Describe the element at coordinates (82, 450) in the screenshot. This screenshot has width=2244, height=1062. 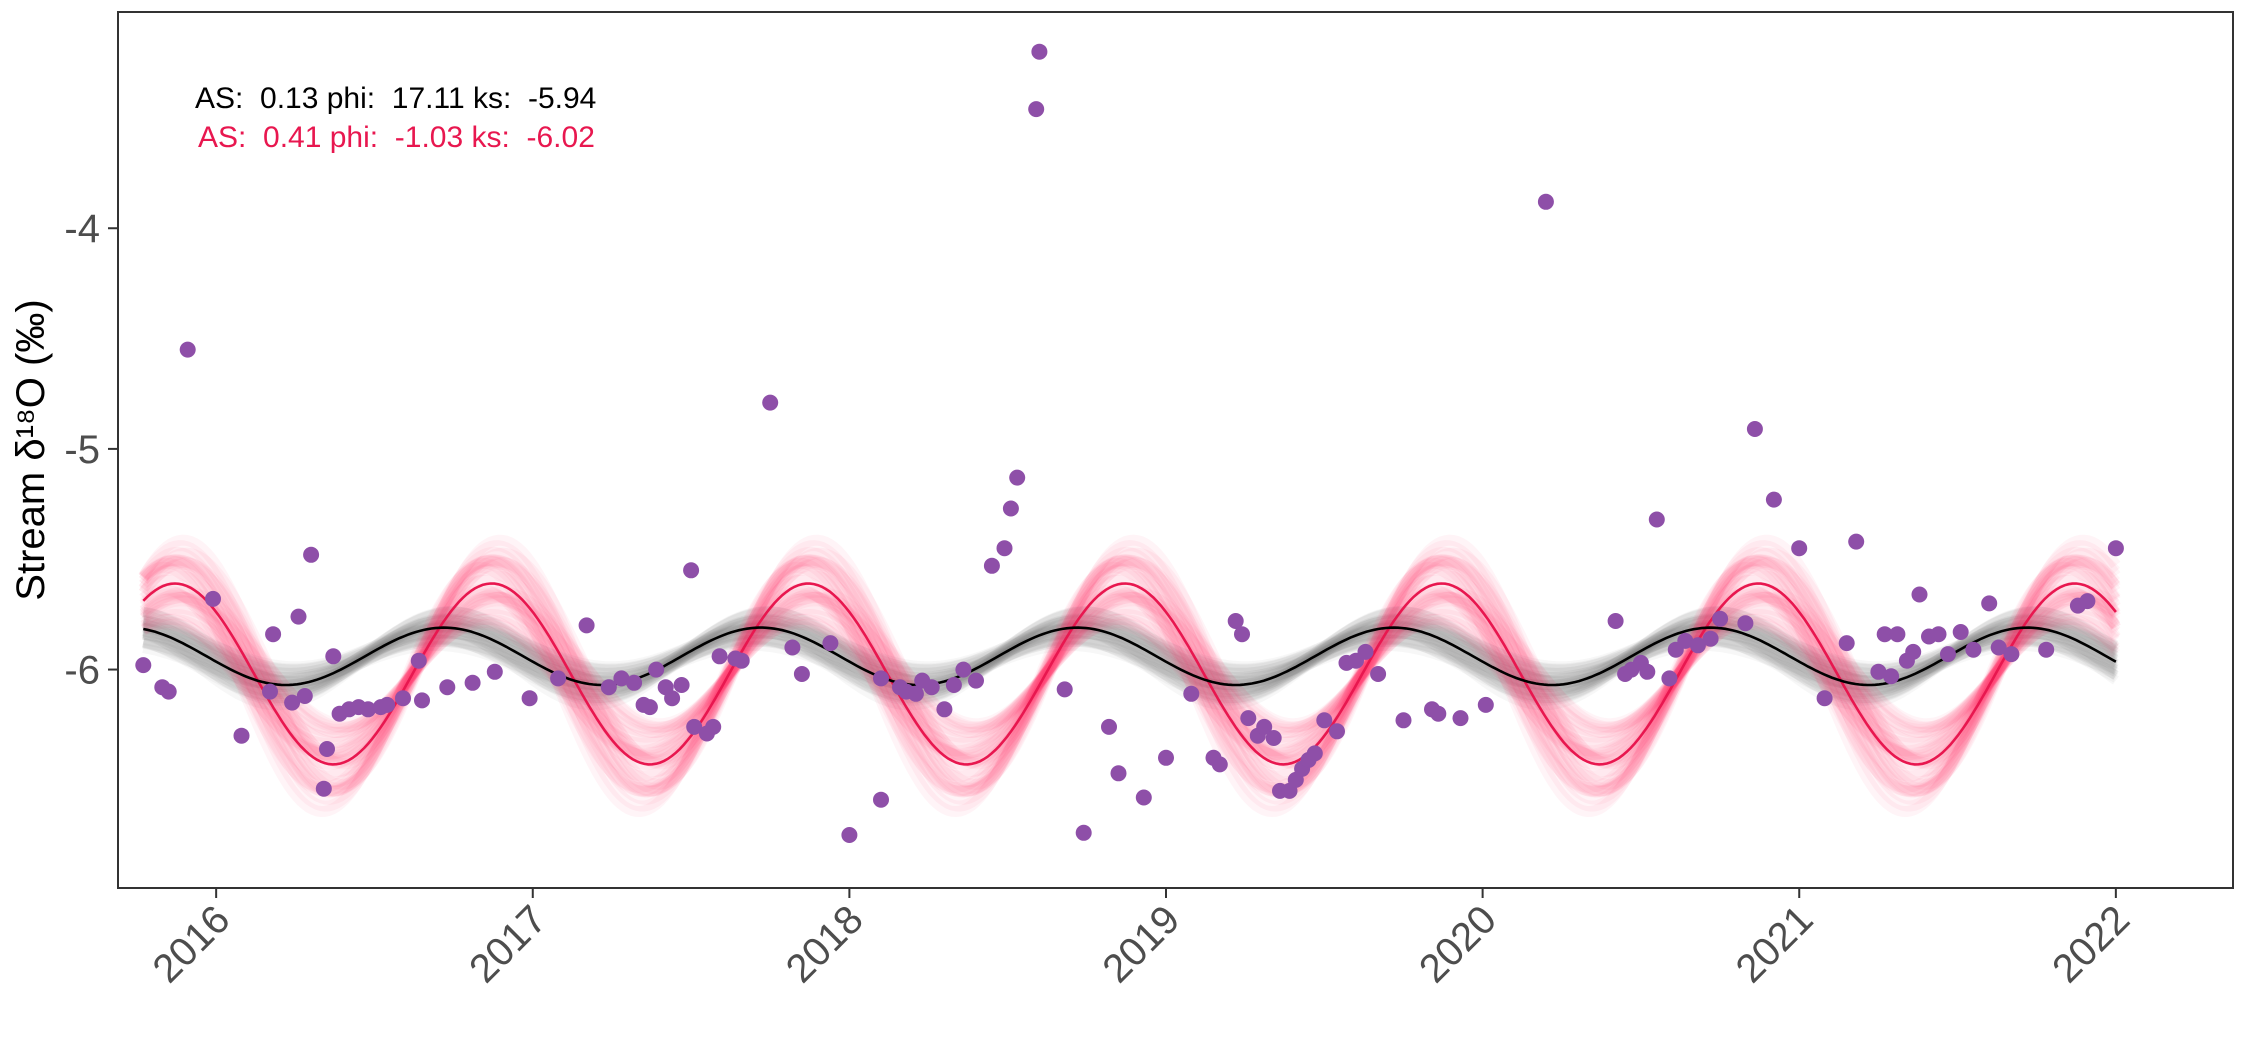
I see `y-tick-label: -5` at that location.